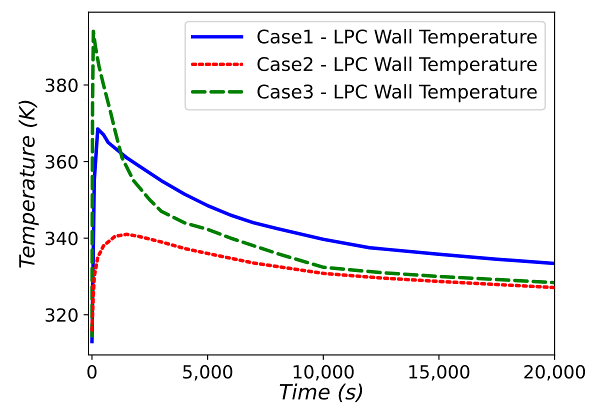  I want to click on x-tick-label: 20,000, so click(554, 372).